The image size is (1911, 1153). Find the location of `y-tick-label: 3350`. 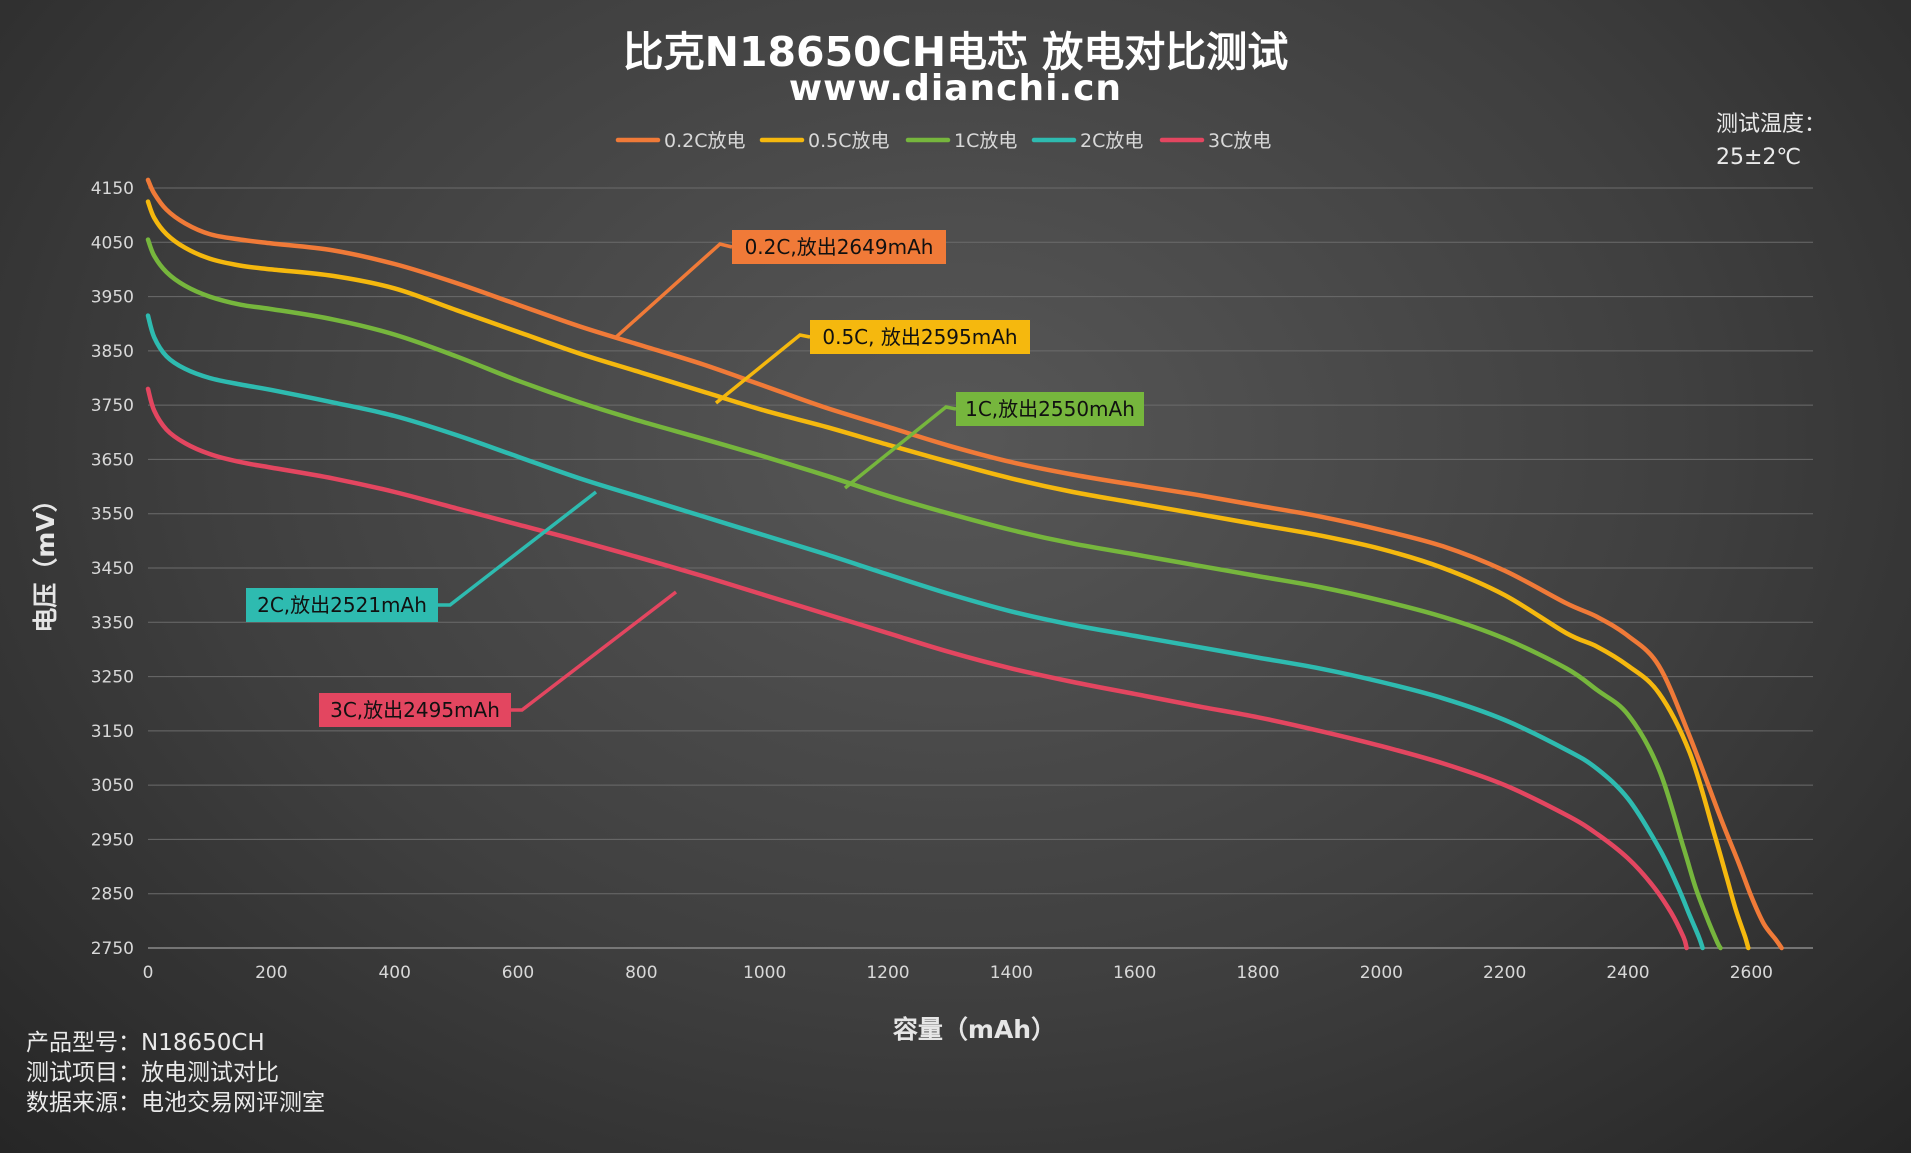

y-tick-label: 3350 is located at coordinates (112, 623).